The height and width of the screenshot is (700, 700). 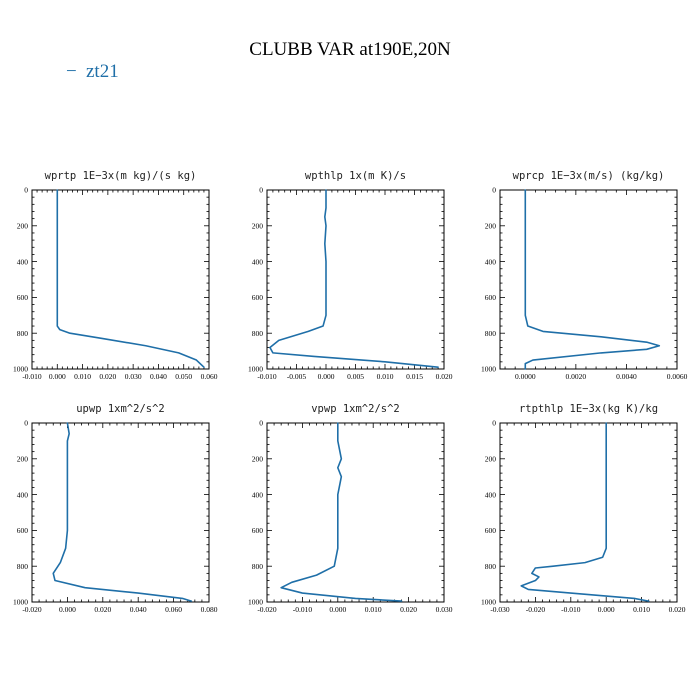 I want to click on panel-title: wpthlp 1x(m K)/s, so click(x=355, y=176).